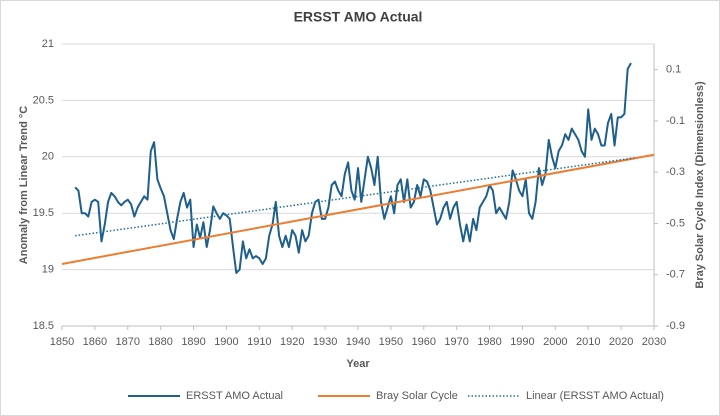 This screenshot has width=720, height=416. What do you see at coordinates (292, 342) in the screenshot?
I see `x-tick-label: 1920` at bounding box center [292, 342].